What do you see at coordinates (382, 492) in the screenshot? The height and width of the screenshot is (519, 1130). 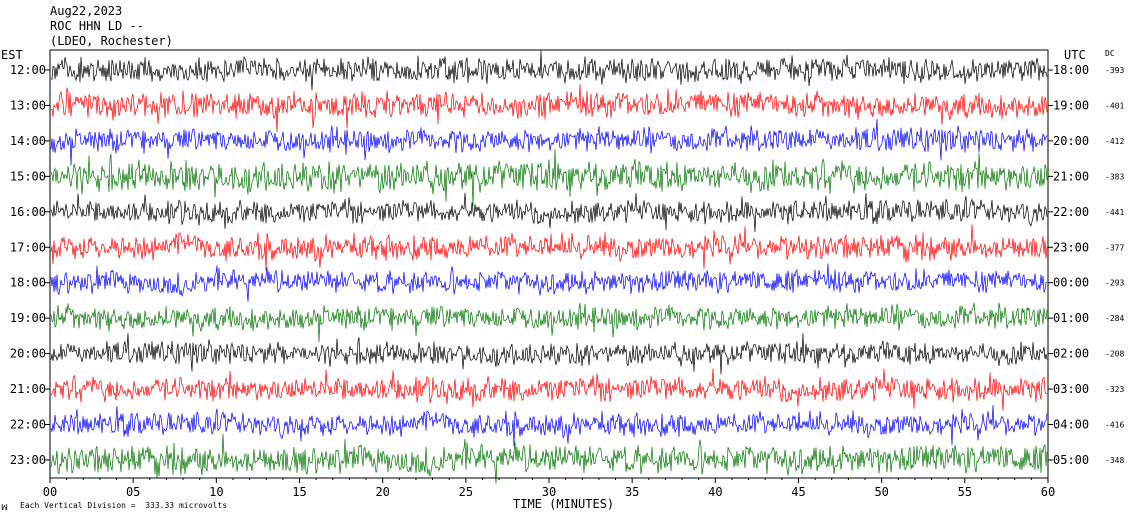 I see `x-tick-label: 20` at bounding box center [382, 492].